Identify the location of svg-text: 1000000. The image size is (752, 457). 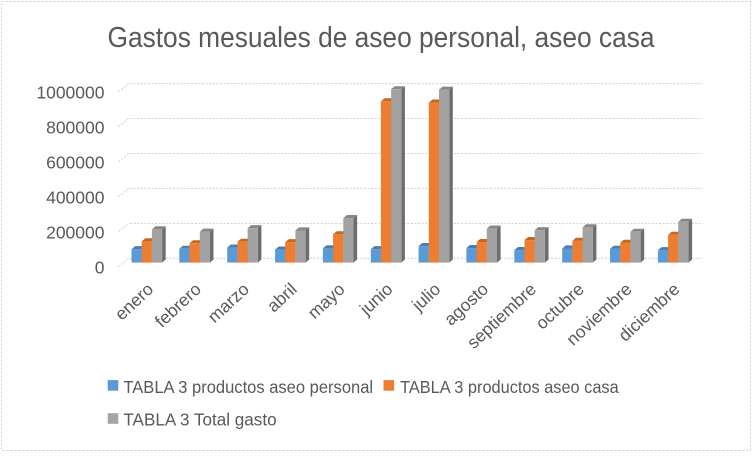
(70, 93).